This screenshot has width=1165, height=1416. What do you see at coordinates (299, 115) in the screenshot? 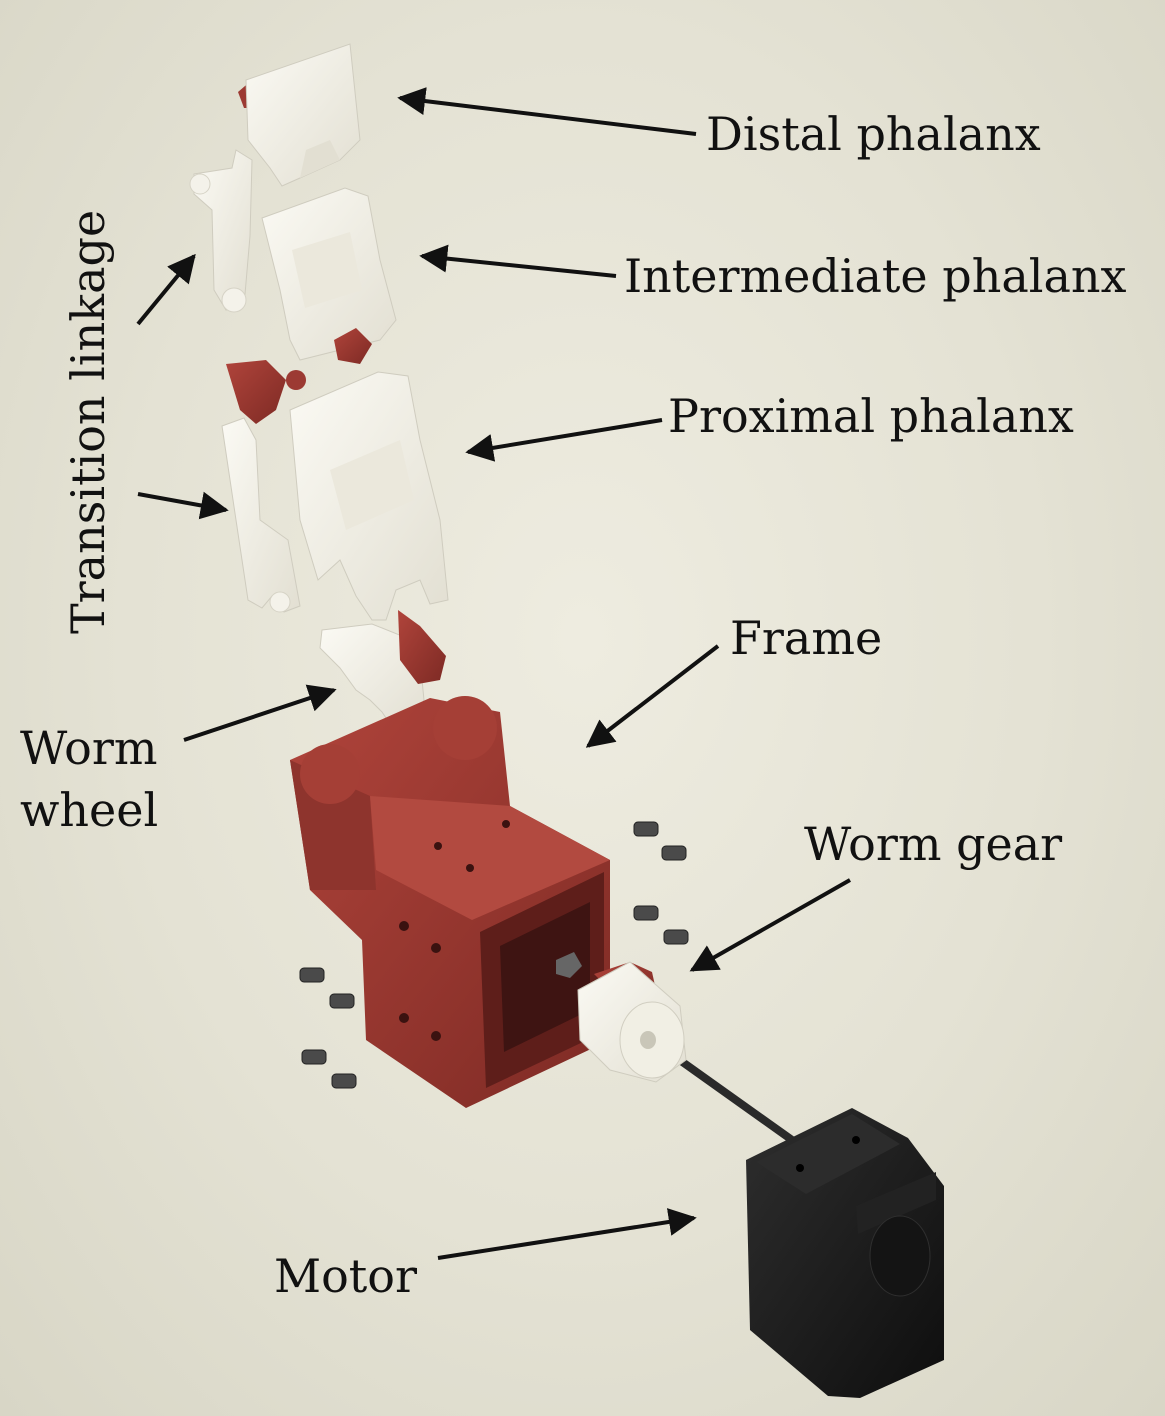
I see `distal-phalanx-part` at bounding box center [299, 115].